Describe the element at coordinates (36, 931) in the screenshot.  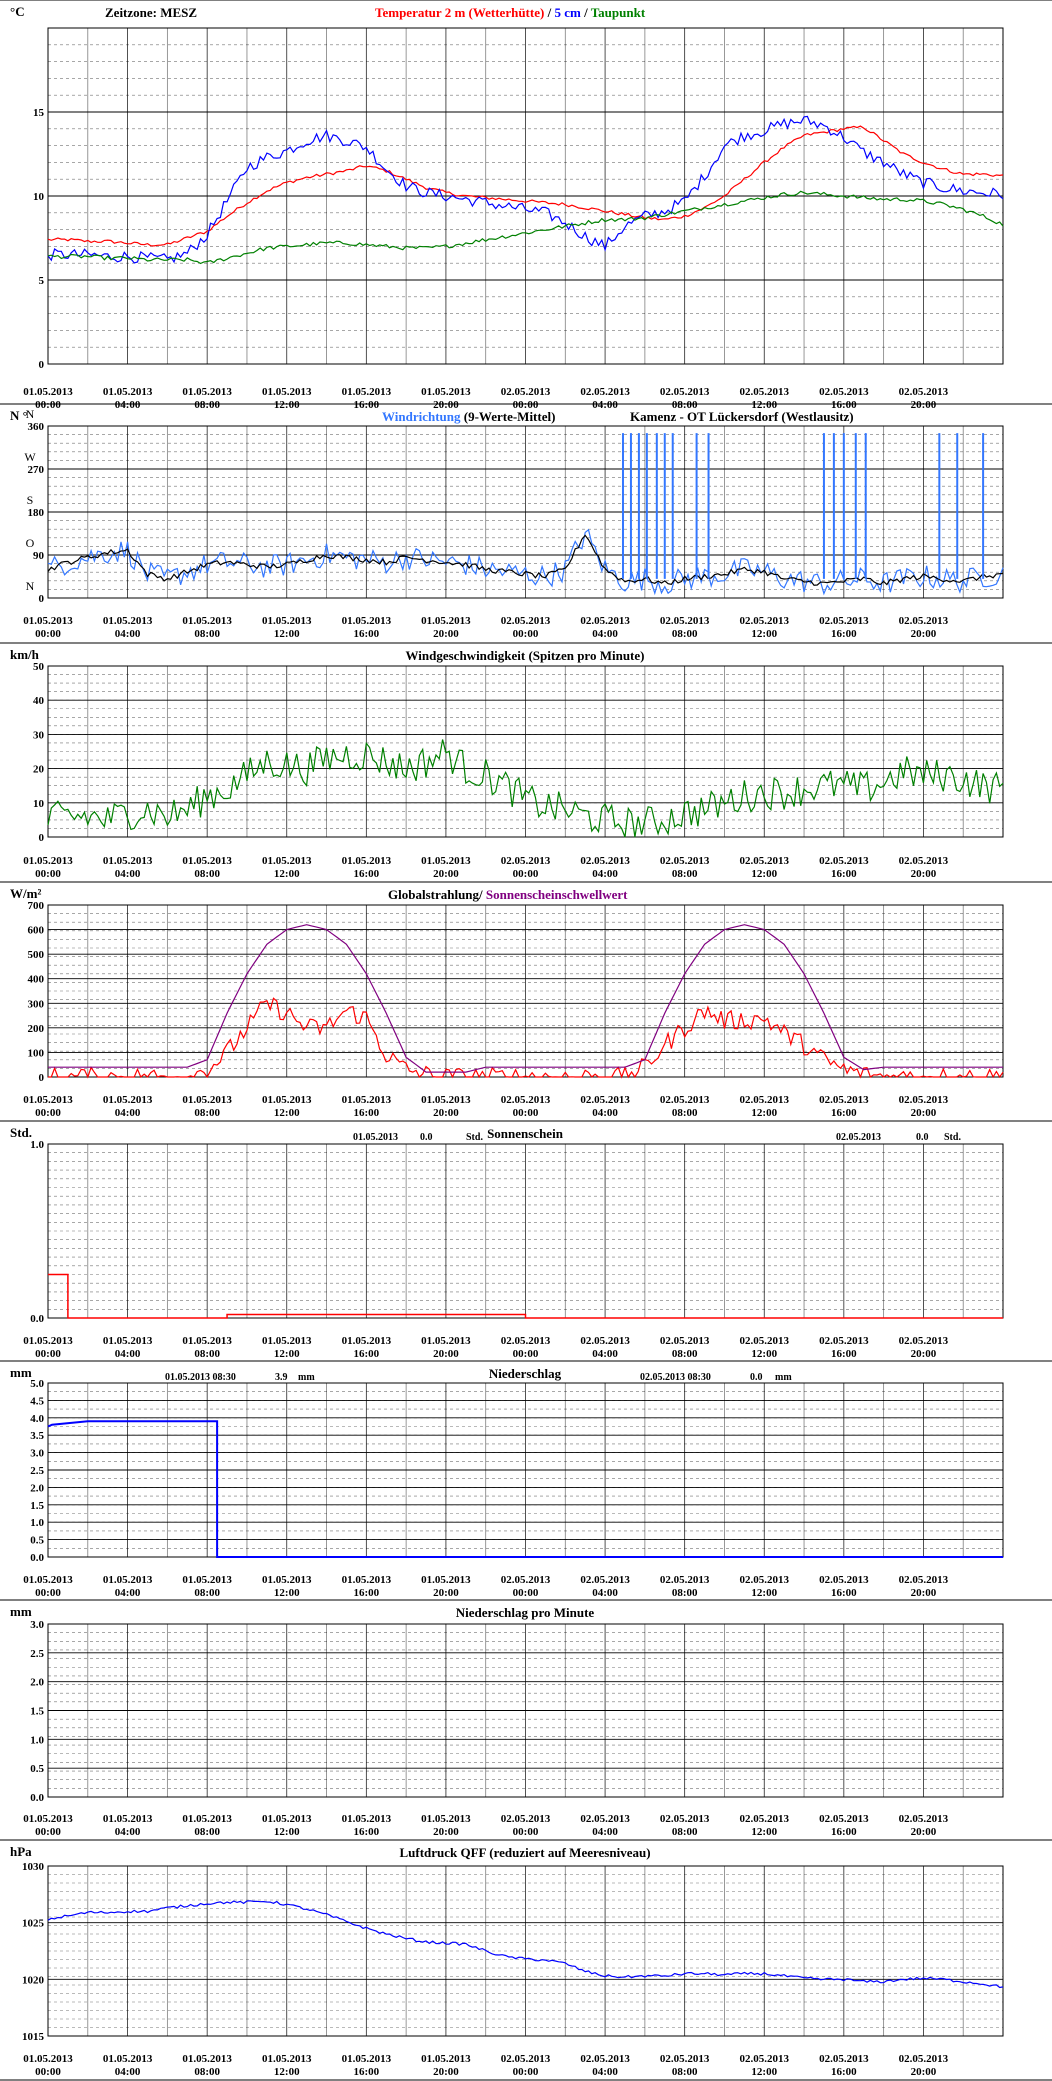
I see `y-tick-label: 600` at that location.